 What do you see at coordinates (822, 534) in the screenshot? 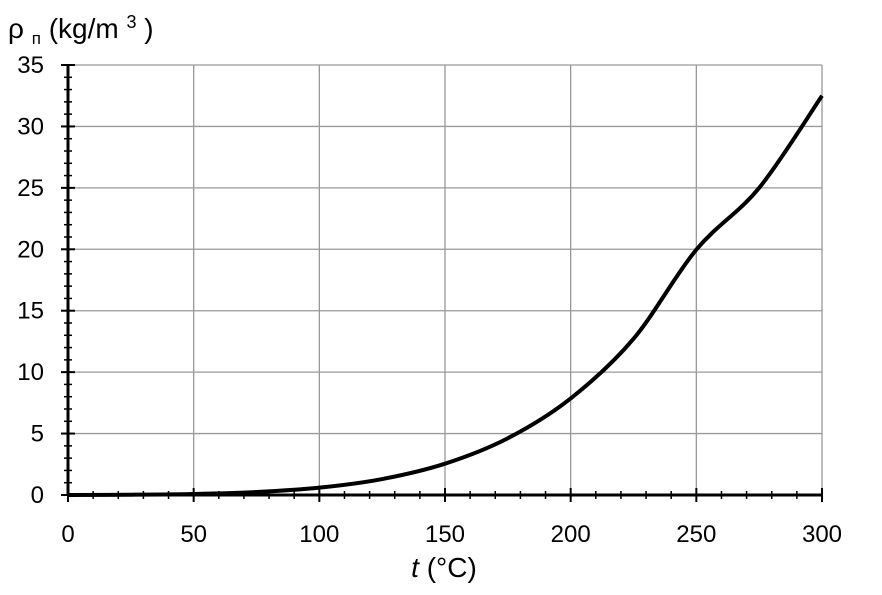
I see `x-tick-label: 300` at bounding box center [822, 534].